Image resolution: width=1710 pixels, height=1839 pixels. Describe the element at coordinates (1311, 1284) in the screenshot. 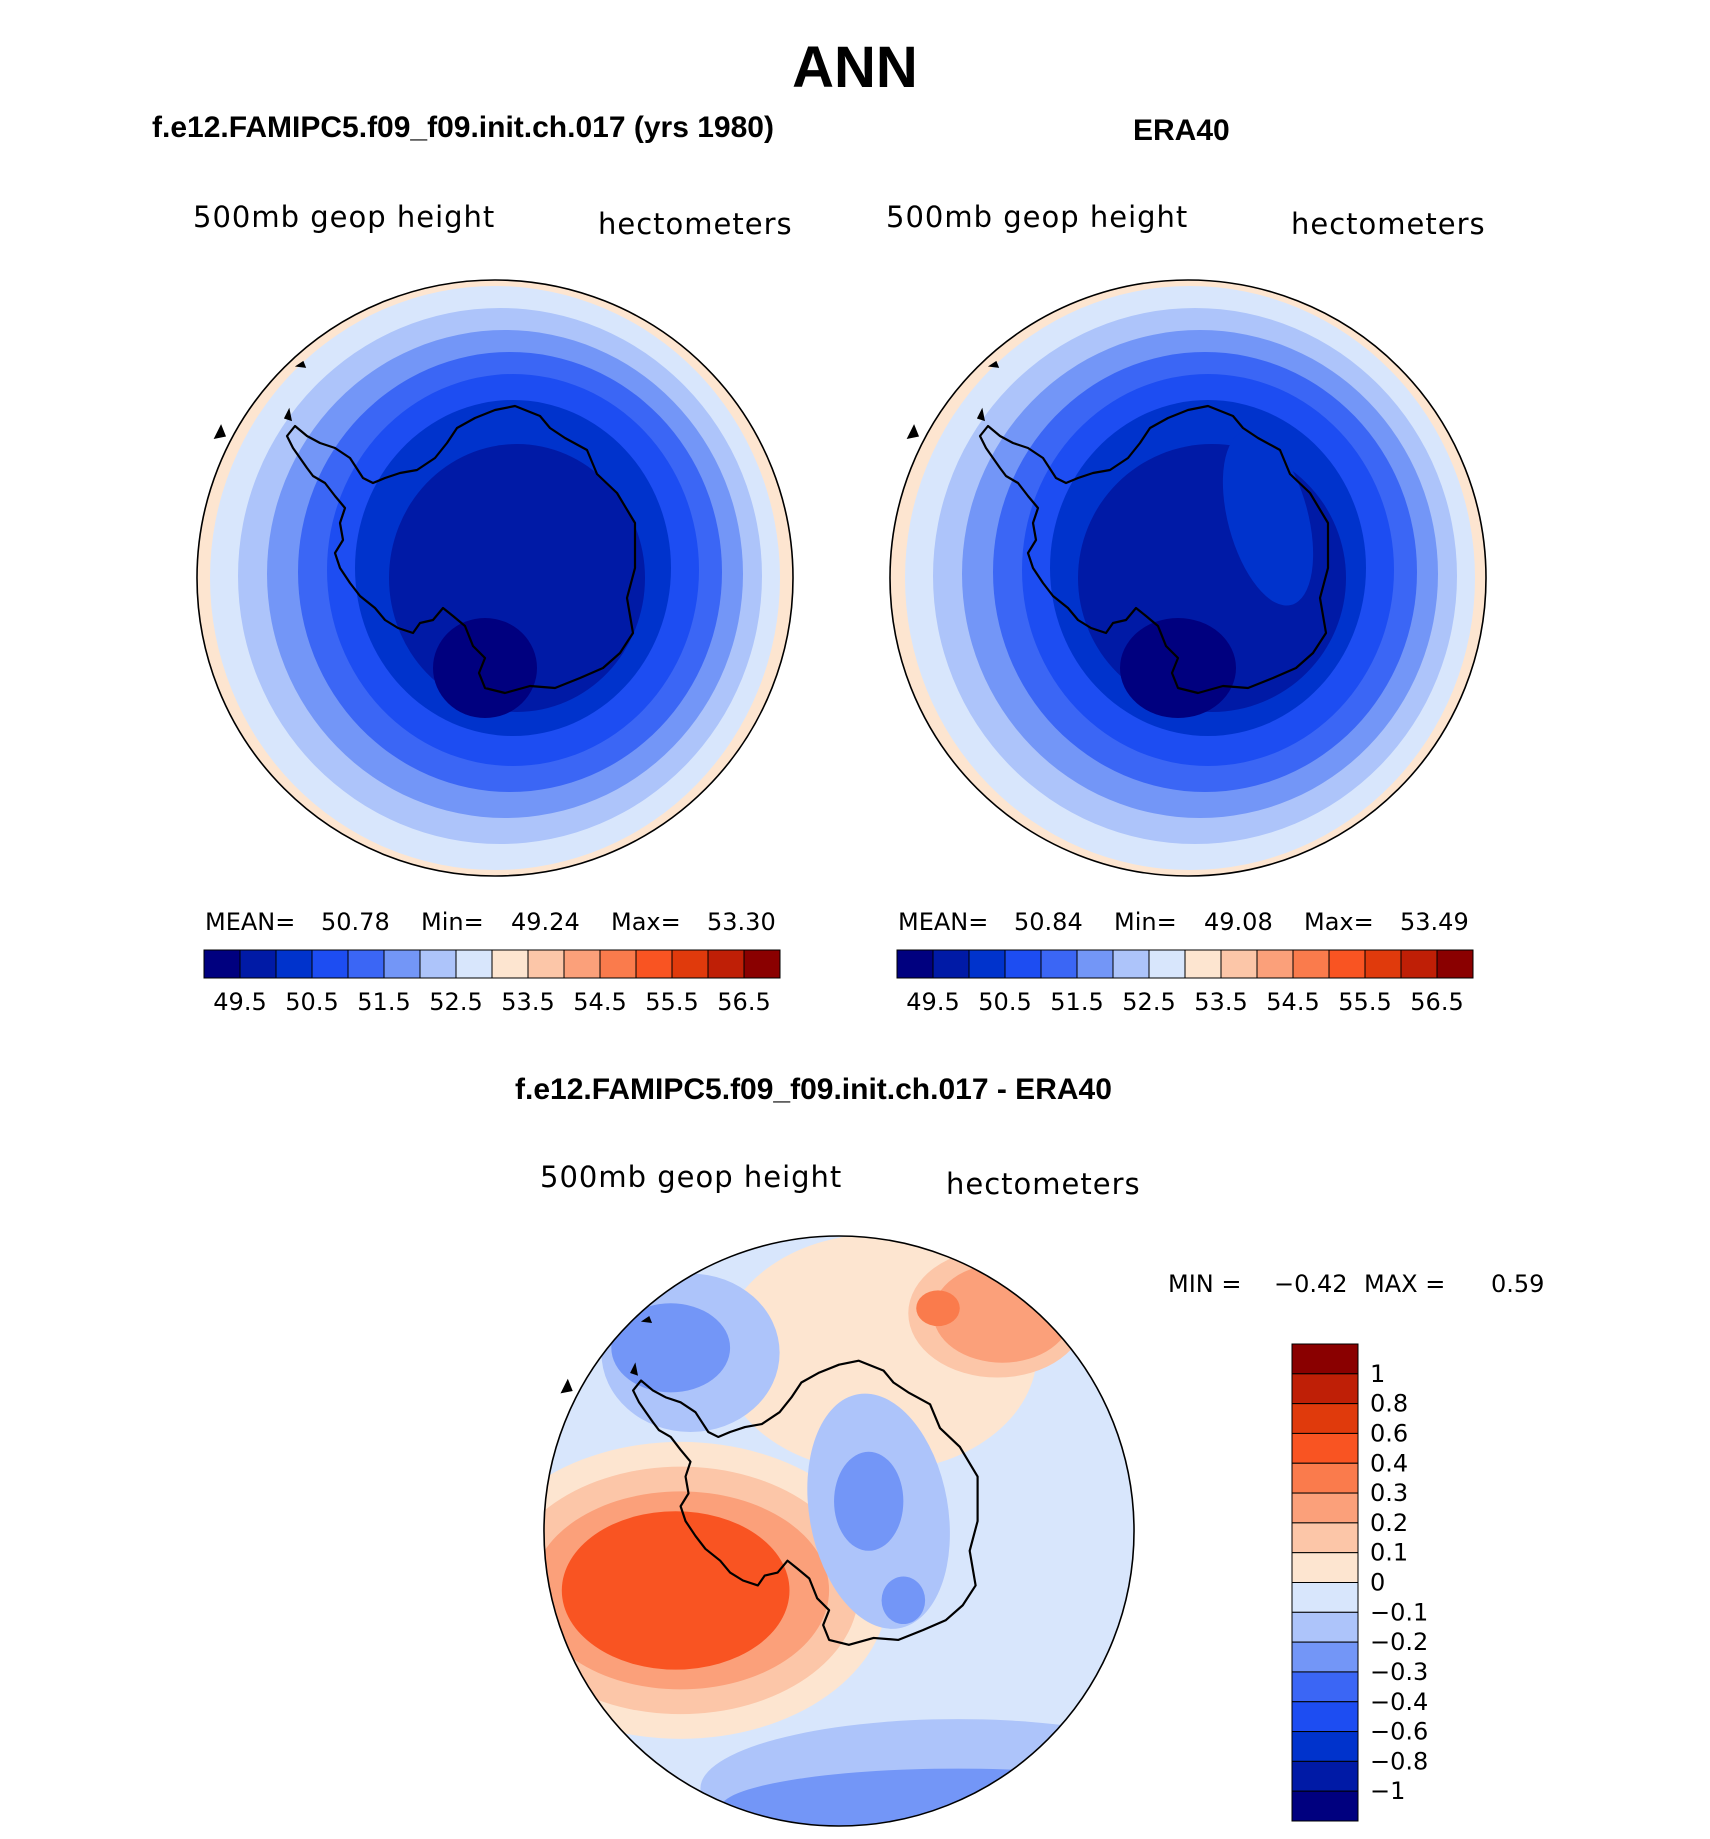

I see `panel3-min-value: −0.42` at that location.